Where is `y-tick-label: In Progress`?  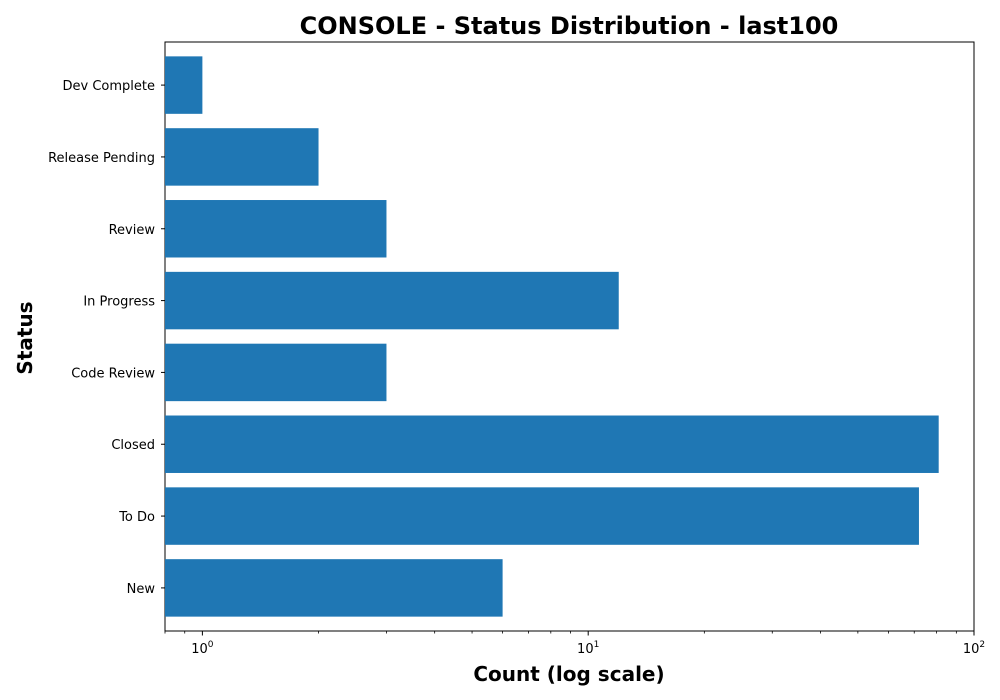 y-tick-label: In Progress is located at coordinates (119, 302).